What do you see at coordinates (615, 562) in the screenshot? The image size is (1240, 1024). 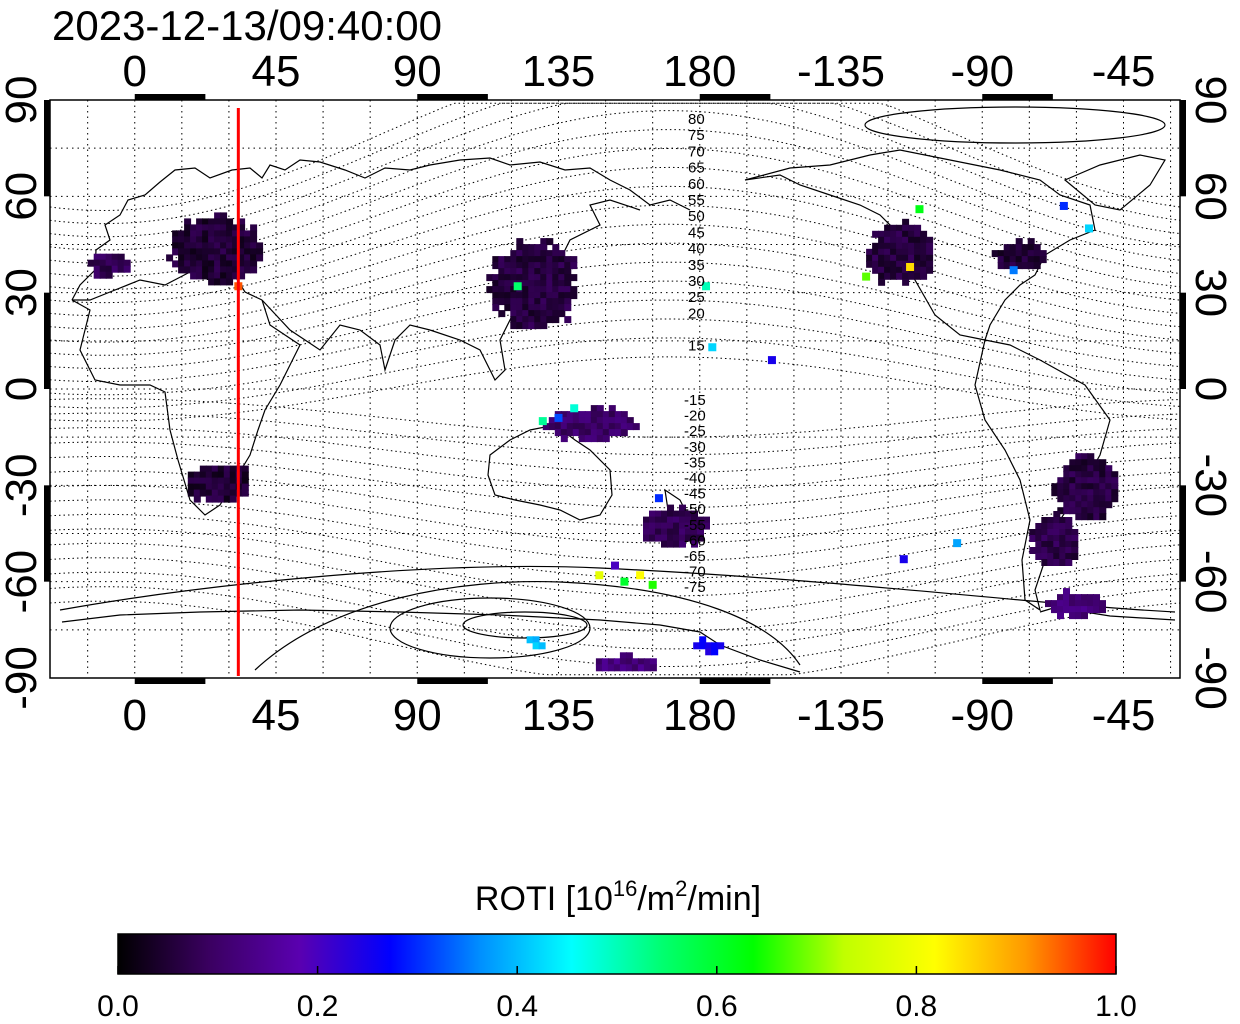 I see `magnetic-latitude-contour` at bounding box center [615, 562].